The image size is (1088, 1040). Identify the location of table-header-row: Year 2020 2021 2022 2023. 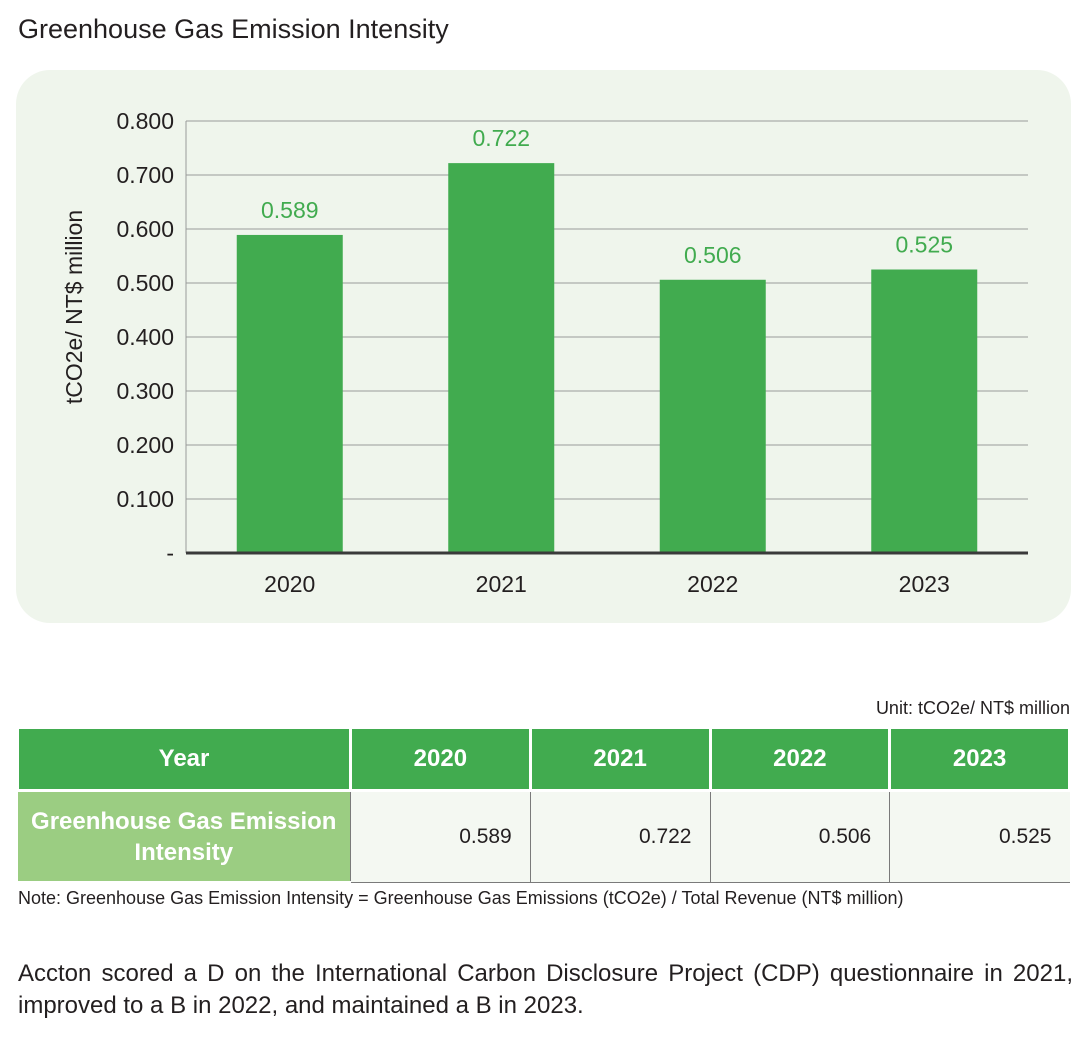
(543, 759).